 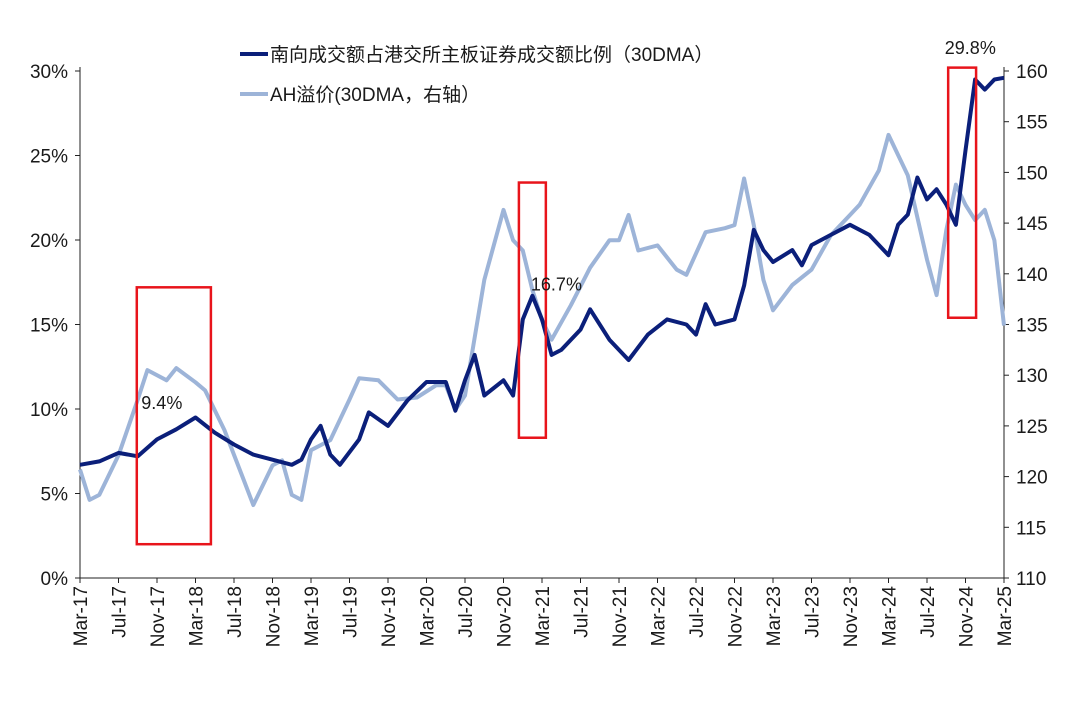 I want to click on y-right-tick-label: 145, so click(x=1032, y=224).